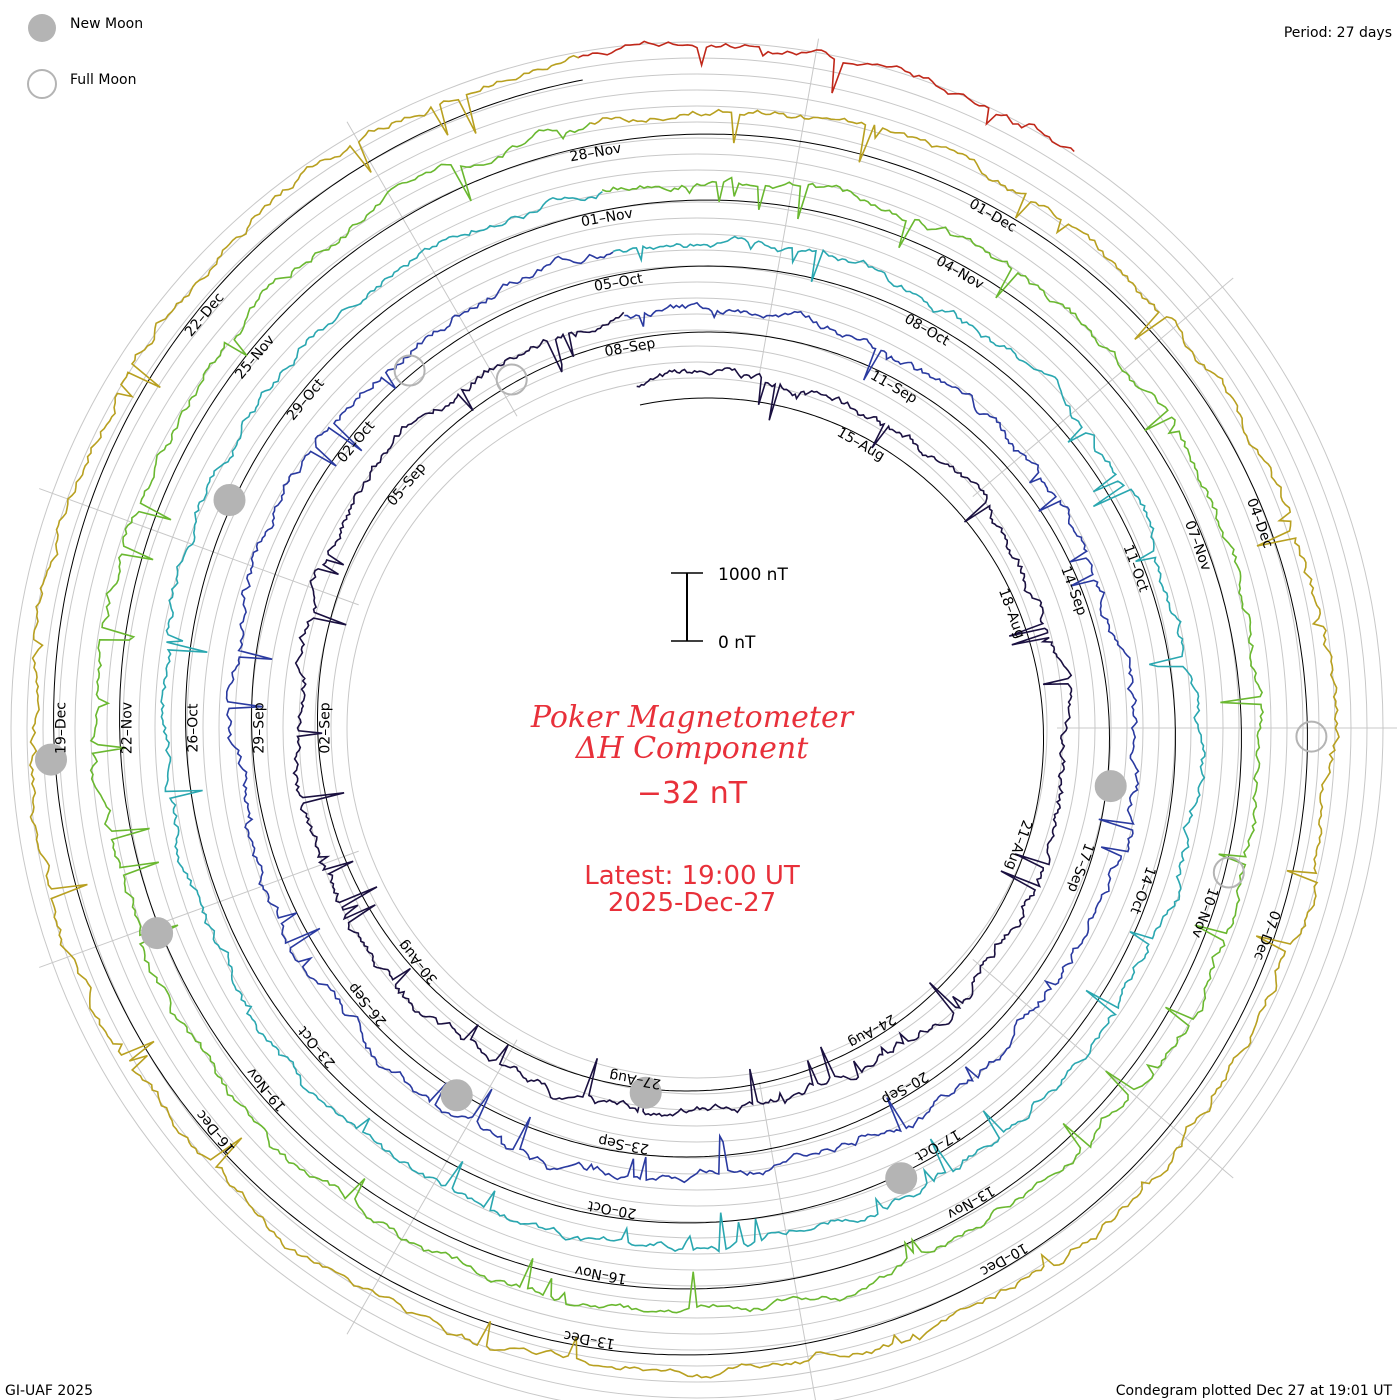 The height and width of the screenshot is (1400, 1400). I want to click on date-label: 04–Nov, so click(959, 273).